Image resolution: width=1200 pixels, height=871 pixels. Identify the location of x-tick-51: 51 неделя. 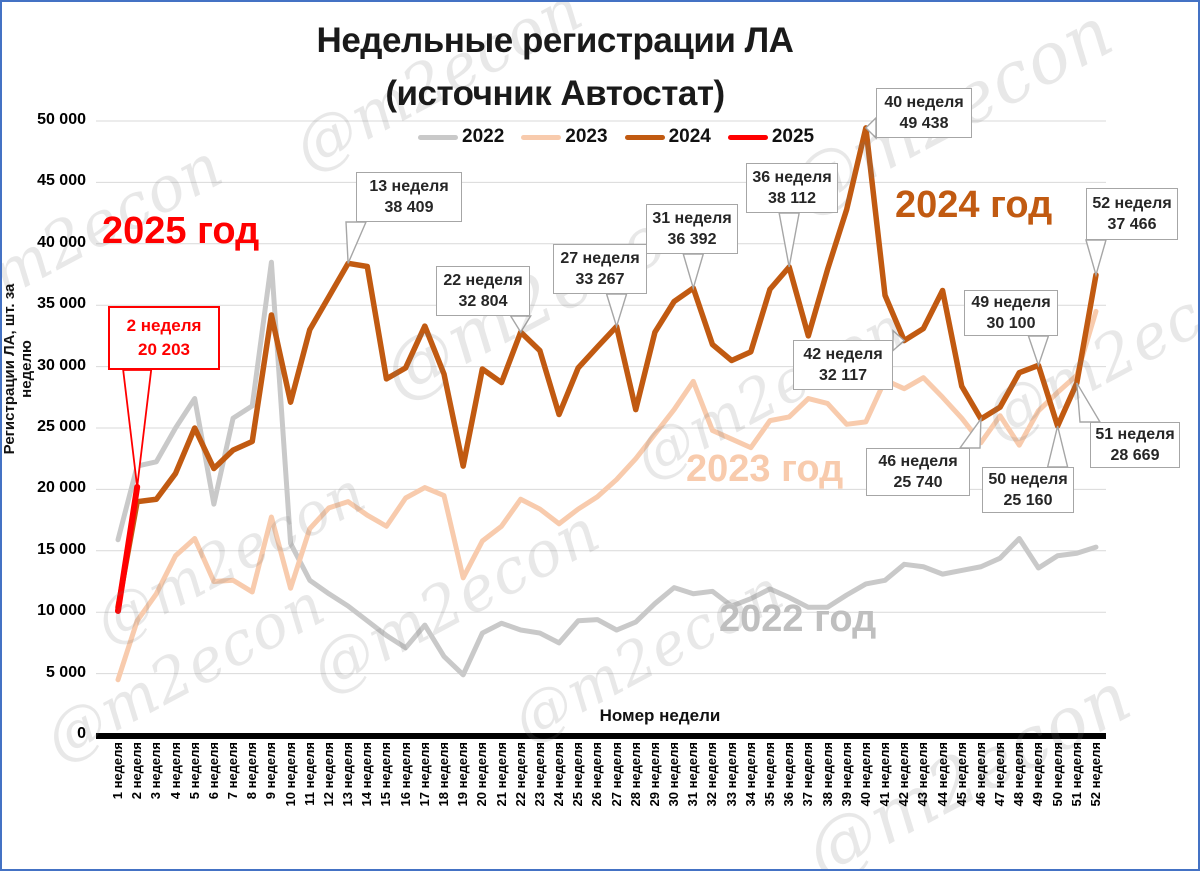
(1076, 774).